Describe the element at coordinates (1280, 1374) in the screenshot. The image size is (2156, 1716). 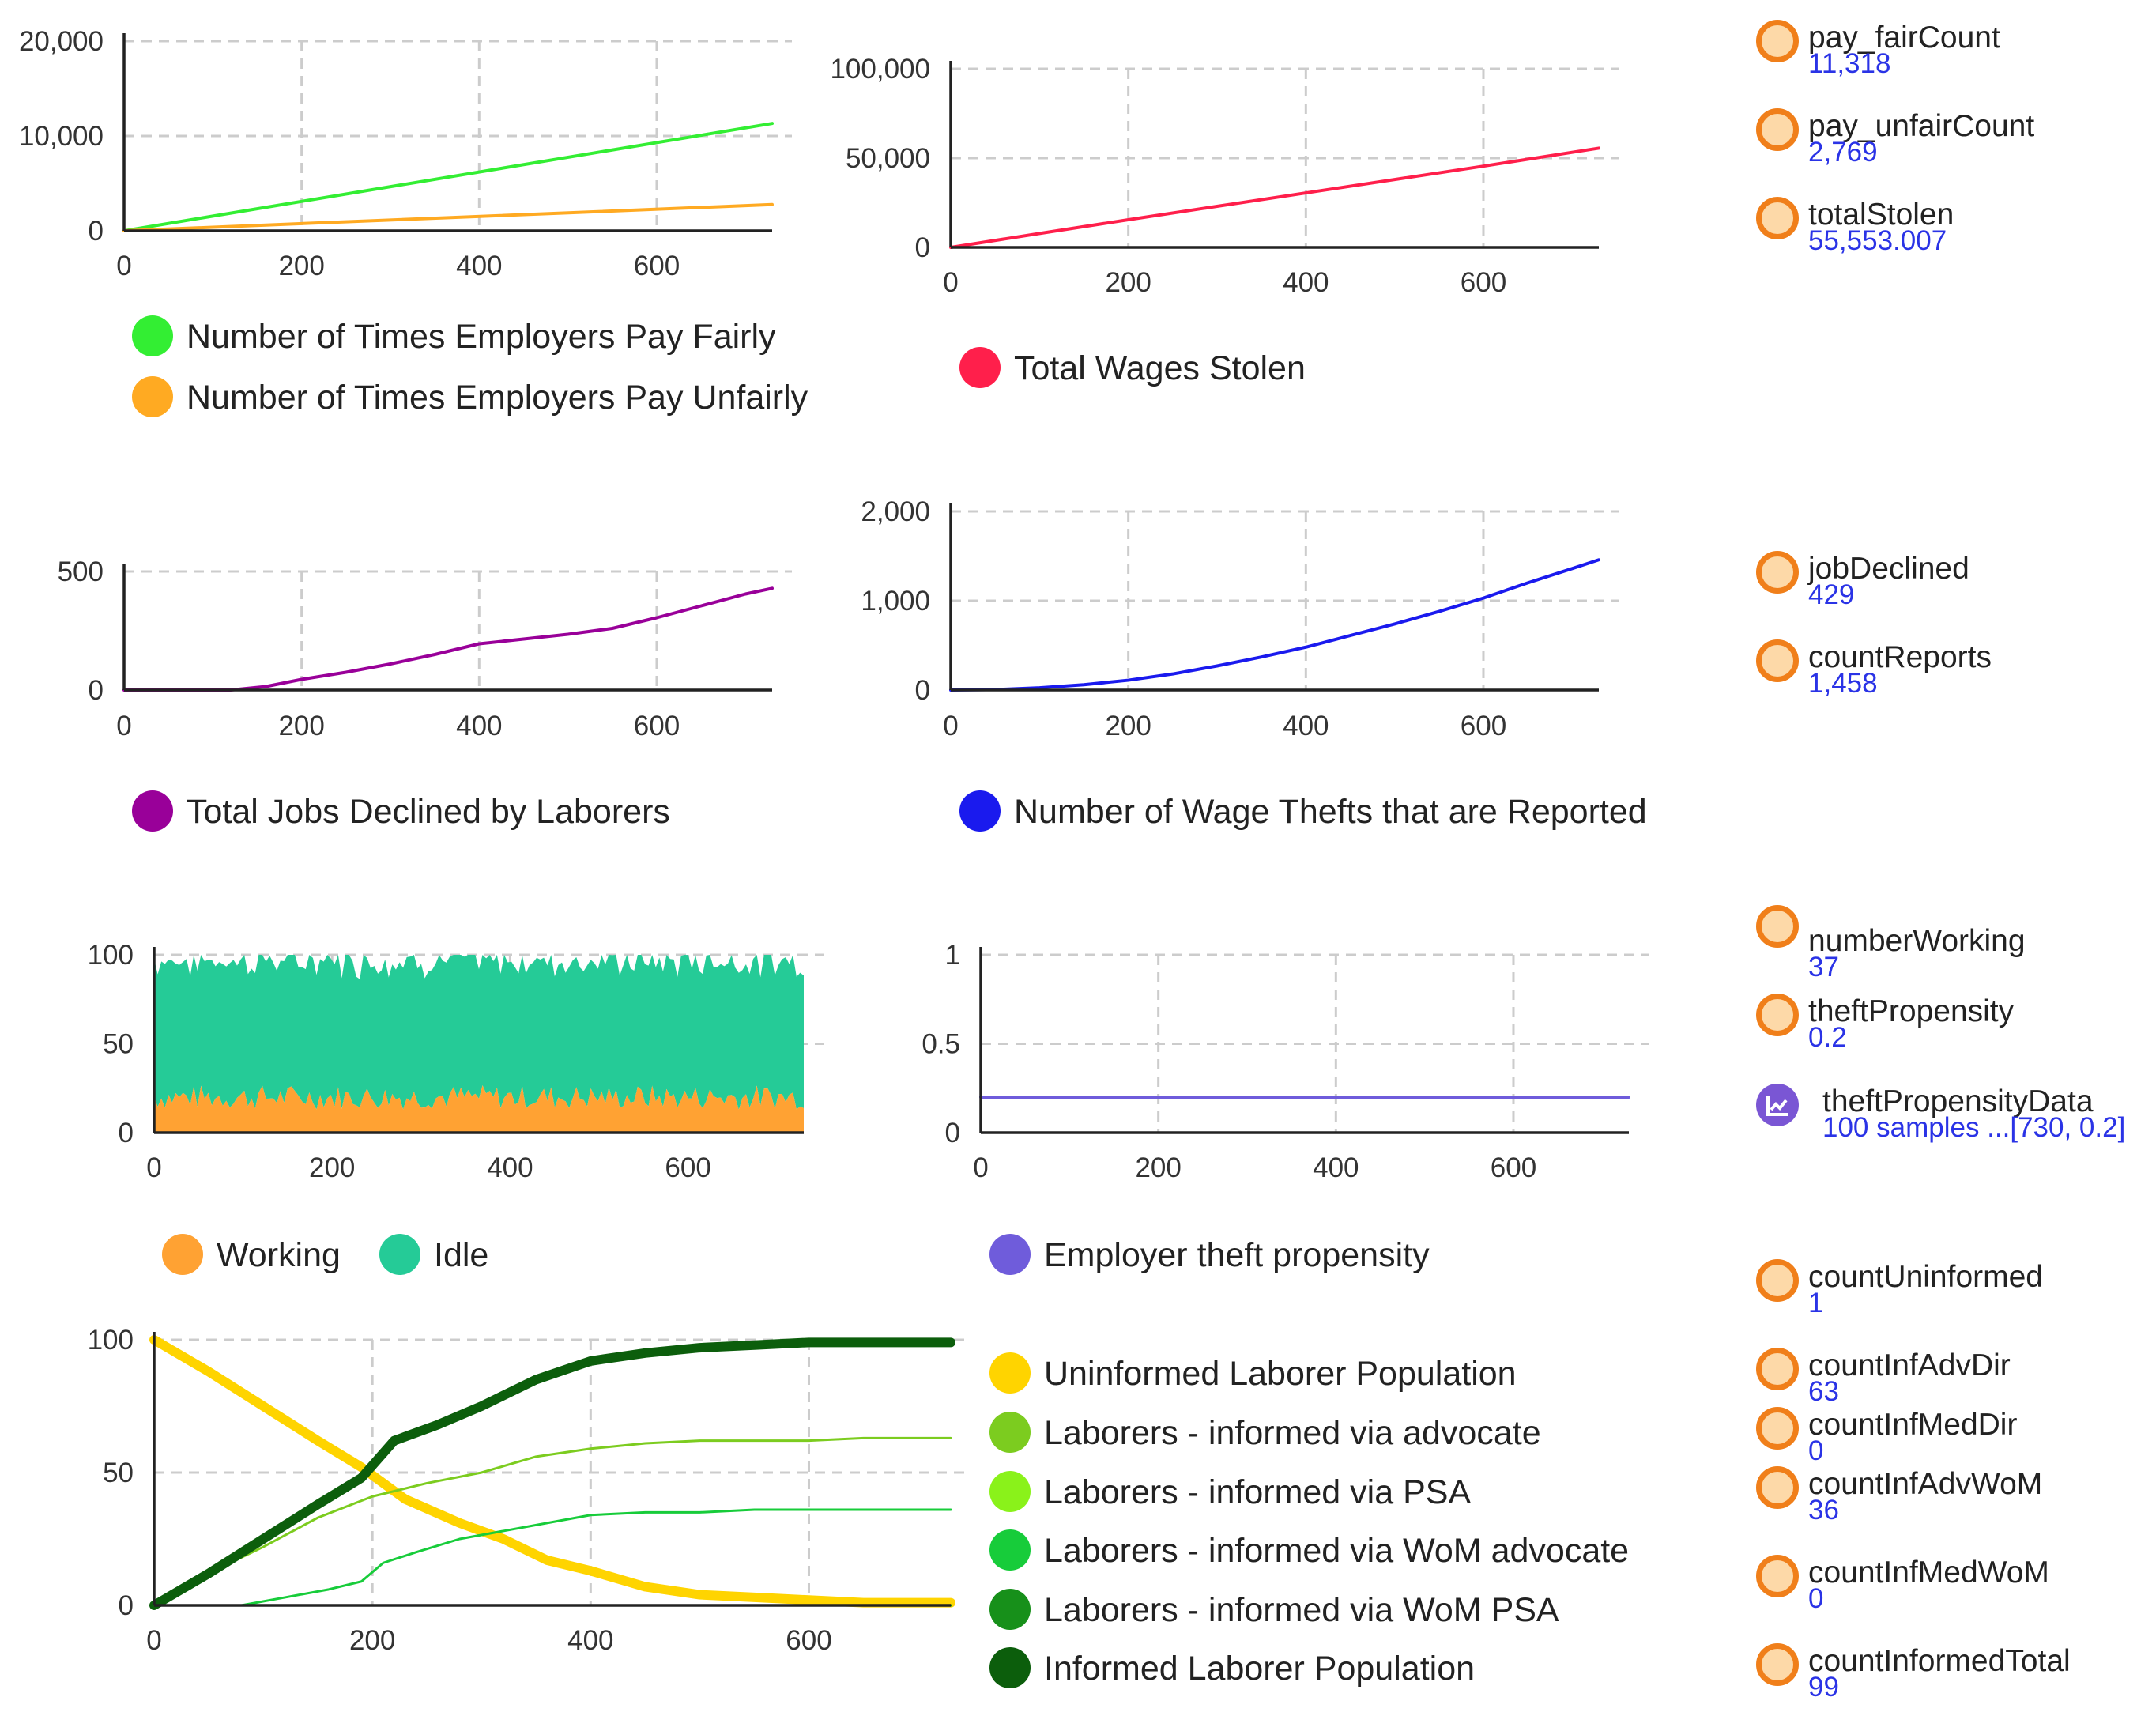
I see `legend-label-uninformed-laborer-population: Uninformed Laborer Population` at that location.